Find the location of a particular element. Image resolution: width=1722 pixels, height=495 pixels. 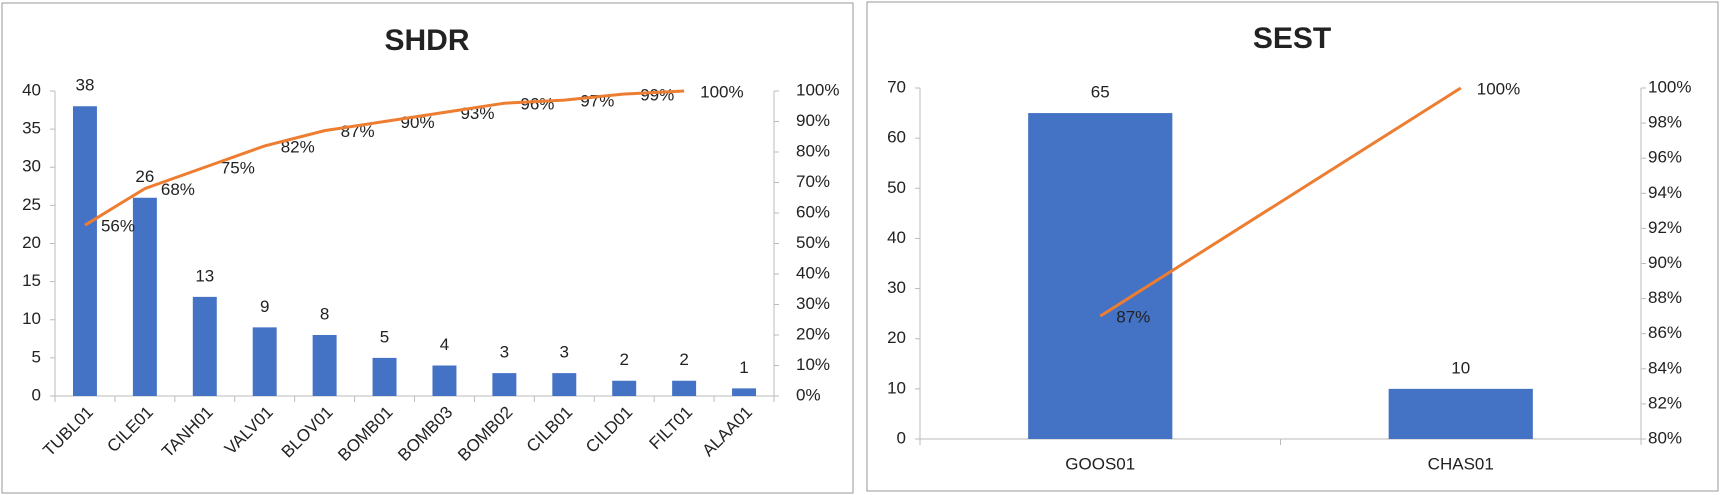

bar-value-label: 10 is located at coordinates (1460, 367).